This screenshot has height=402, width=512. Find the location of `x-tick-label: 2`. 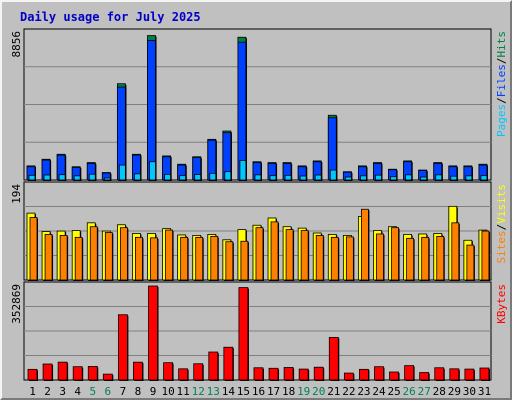

x-tick-label: 2 is located at coordinates (47, 391).